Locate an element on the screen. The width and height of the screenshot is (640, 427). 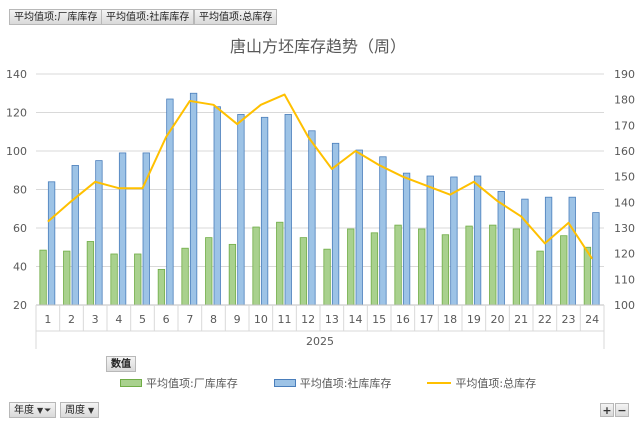
y-right-tick-label: 190 is located at coordinates (624, 74).